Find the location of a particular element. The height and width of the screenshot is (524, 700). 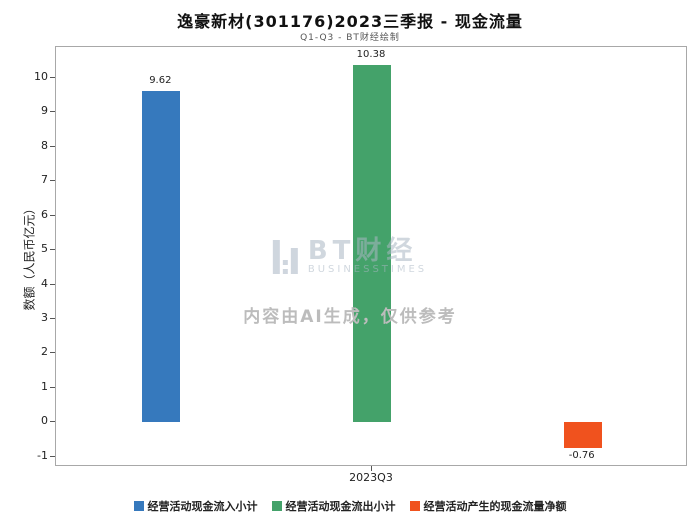

y-tick-label: 0 is located at coordinates (44, 421).